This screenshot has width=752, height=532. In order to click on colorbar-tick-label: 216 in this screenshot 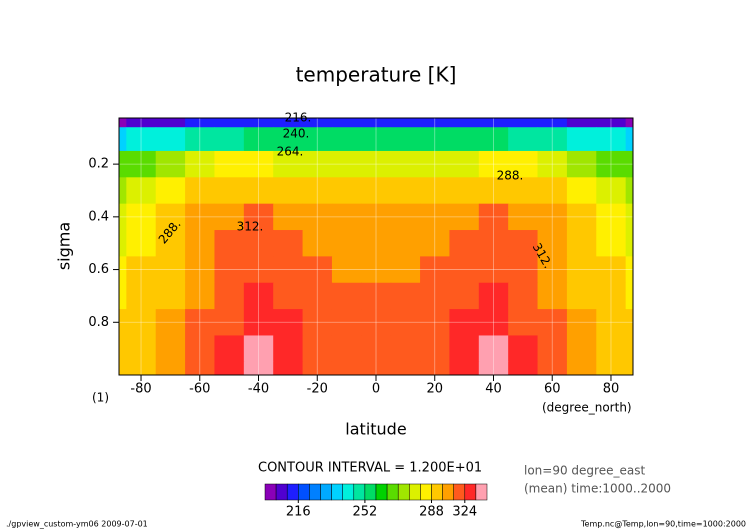, I will do `click(298, 512)`.